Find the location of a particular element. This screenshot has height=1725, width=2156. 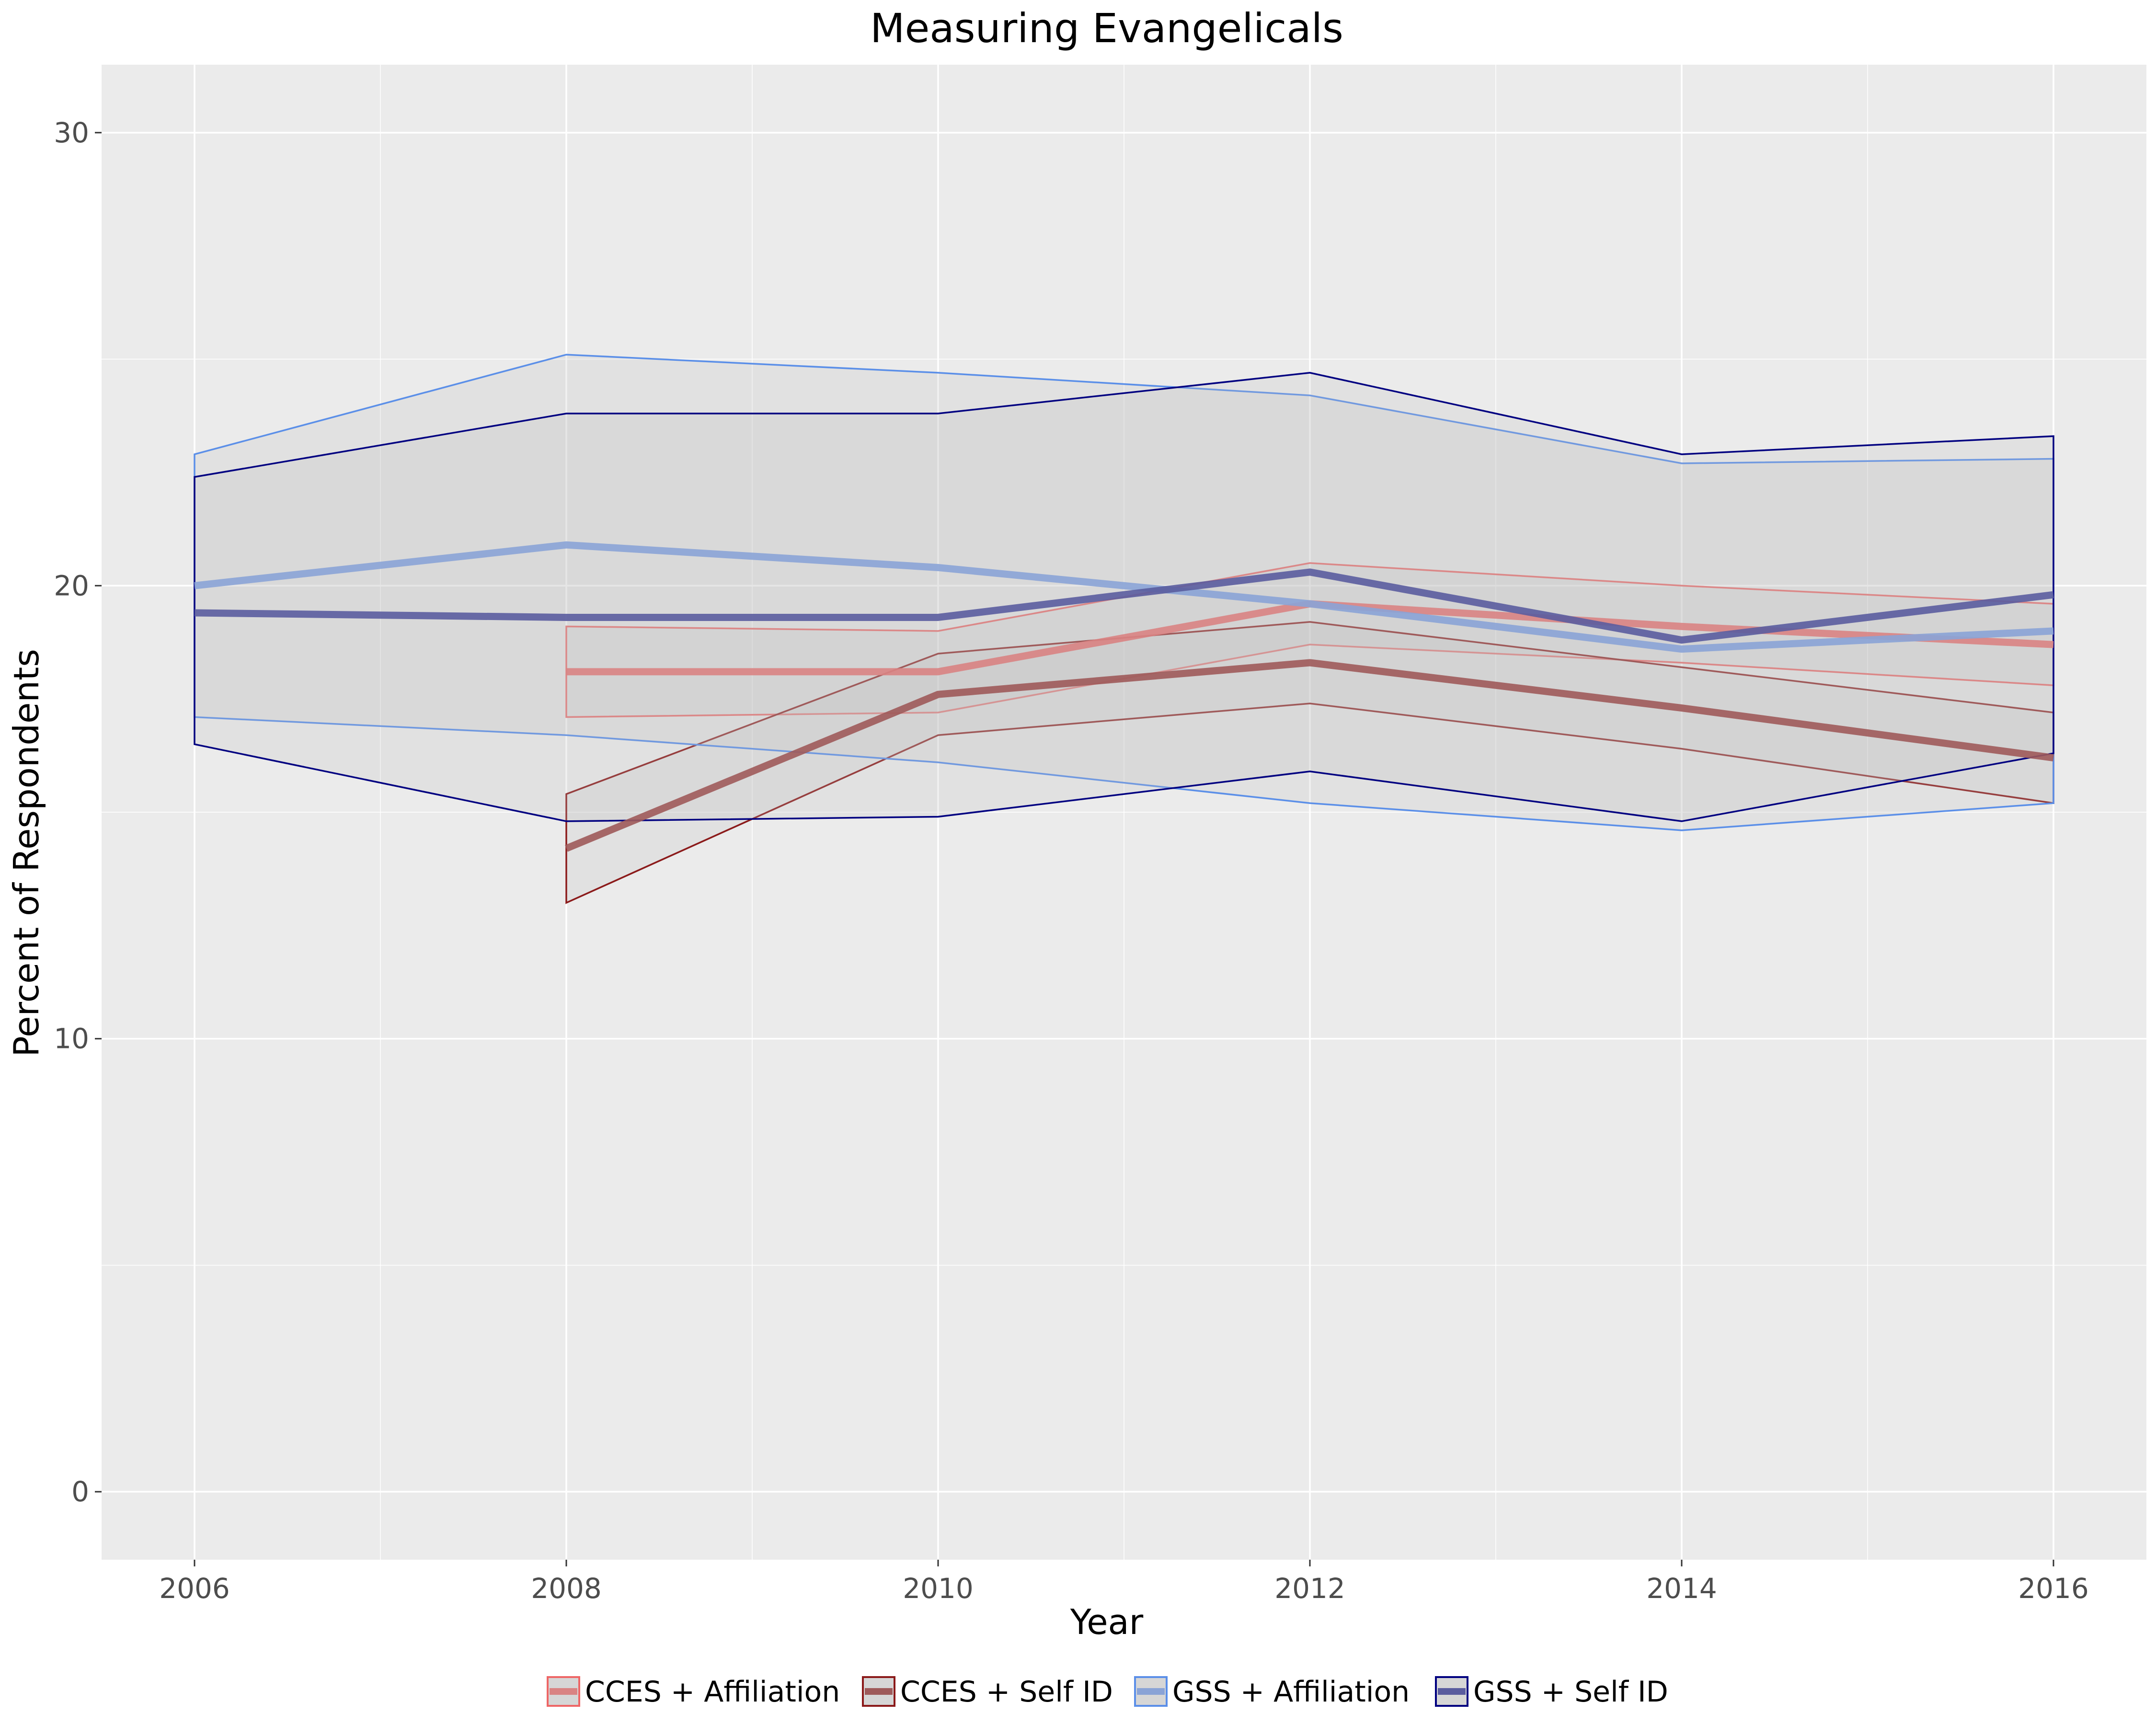

legend-item: CCES + Affiliation is located at coordinates (693, 1692).